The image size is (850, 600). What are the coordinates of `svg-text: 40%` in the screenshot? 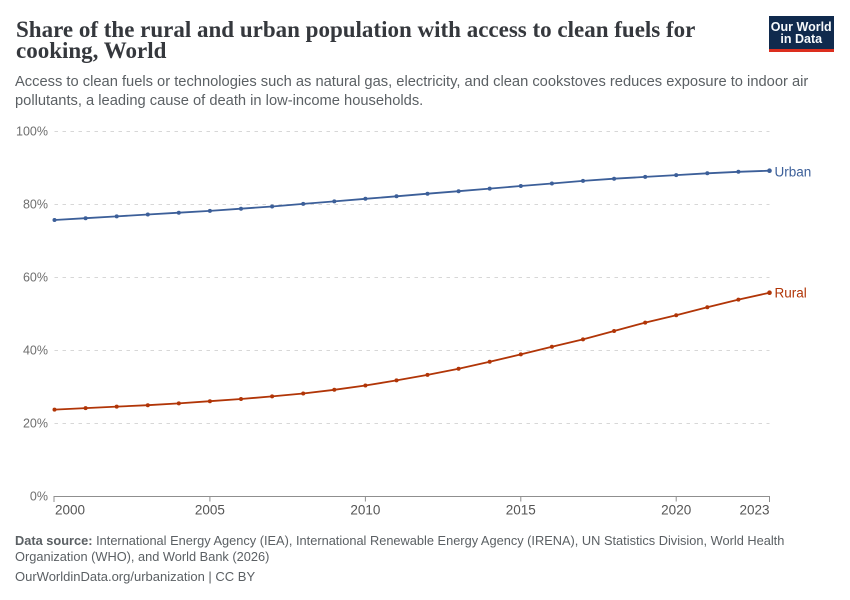 It's located at (35, 351).